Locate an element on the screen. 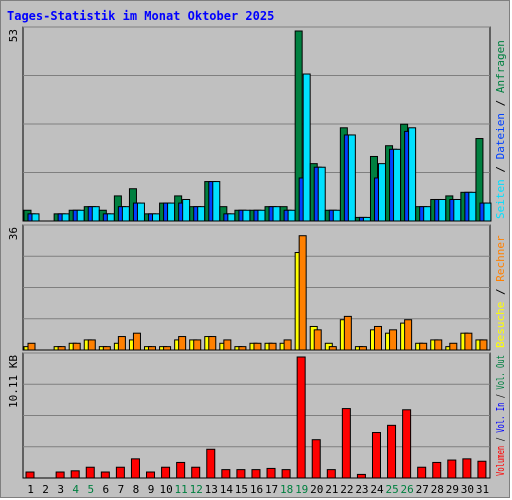 This screenshot has width=512, height=500. x-tick-label-day-9: 9 is located at coordinates (151, 489).